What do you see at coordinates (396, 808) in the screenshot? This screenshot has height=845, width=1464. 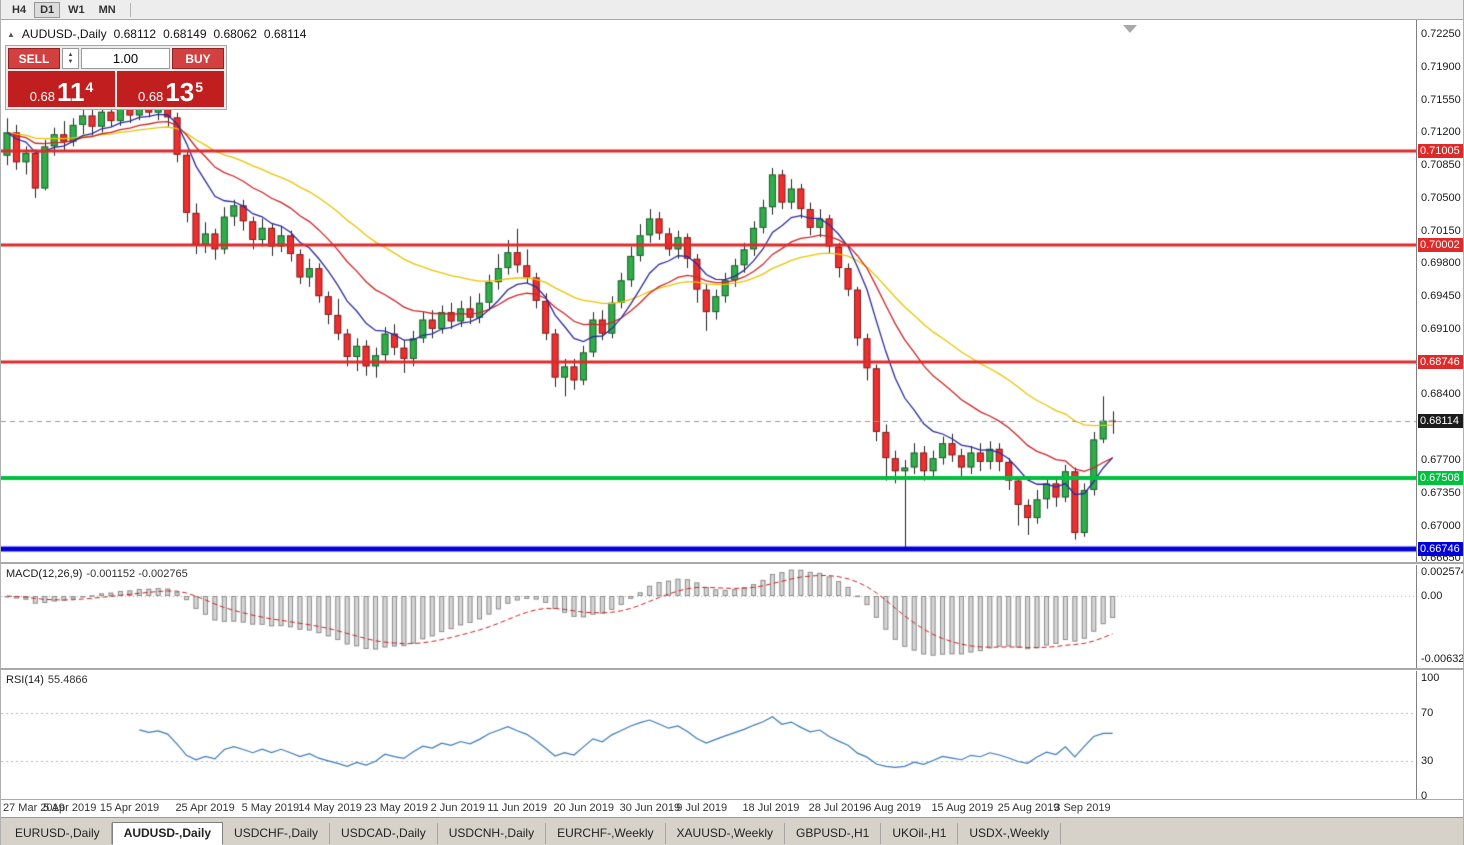 I see `date-axis-label: 23 May 2019` at bounding box center [396, 808].